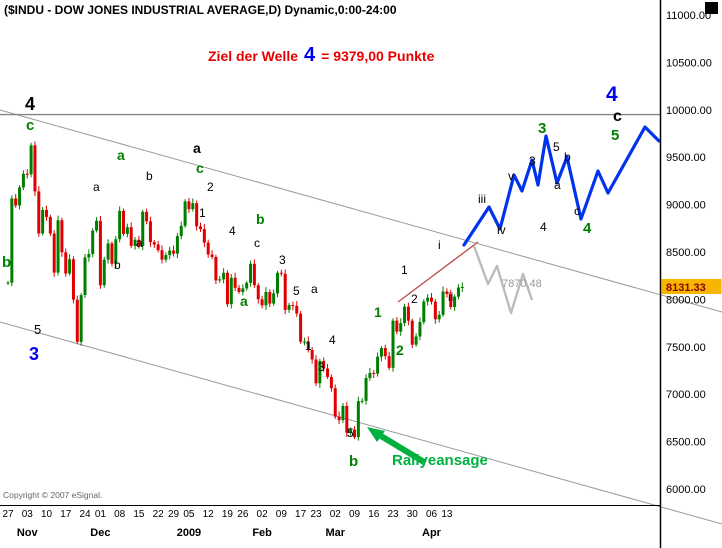 This screenshot has height=548, width=722. Describe the element at coordinates (432, 533) in the screenshot. I see `month-label: Apr` at that location.